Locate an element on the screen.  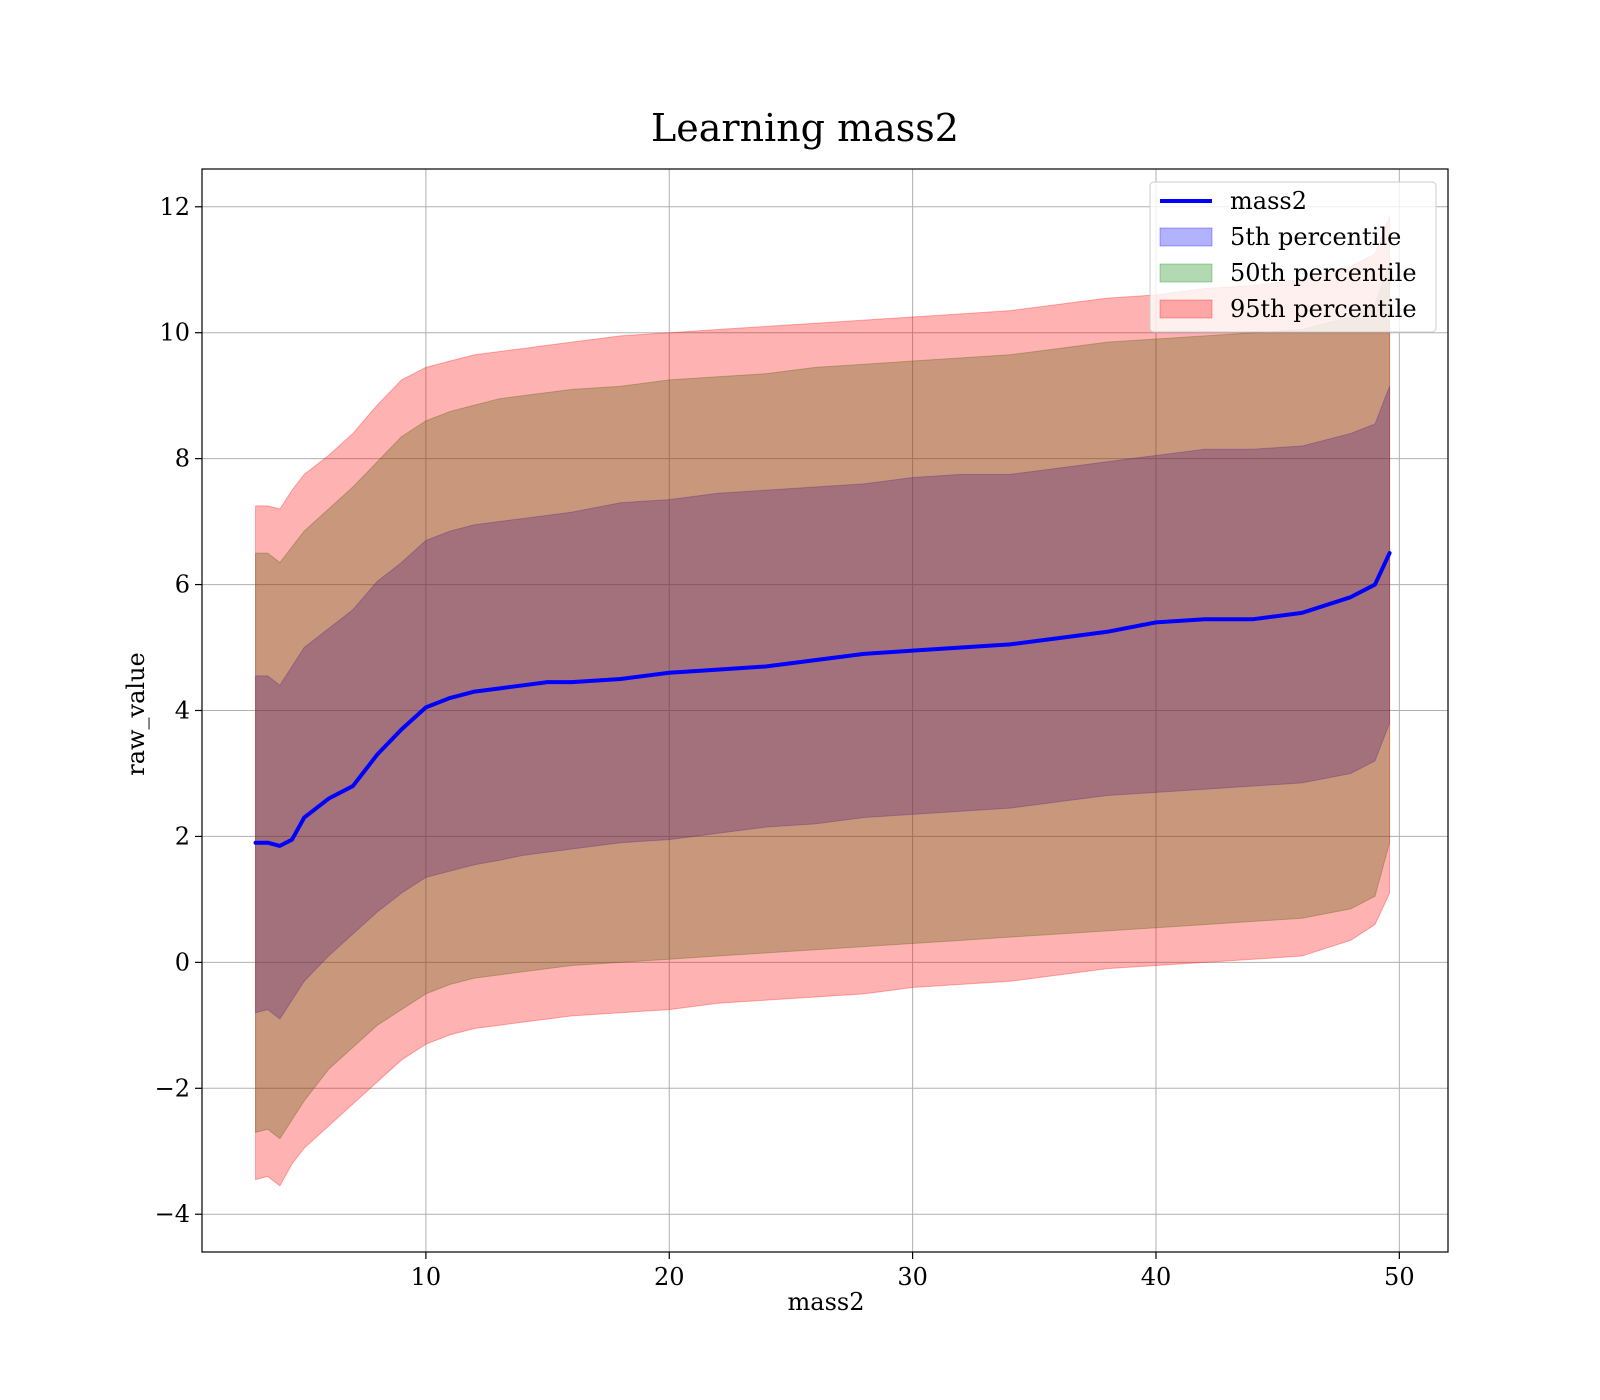
legend-label: 50th percentile is located at coordinates (1323, 273).